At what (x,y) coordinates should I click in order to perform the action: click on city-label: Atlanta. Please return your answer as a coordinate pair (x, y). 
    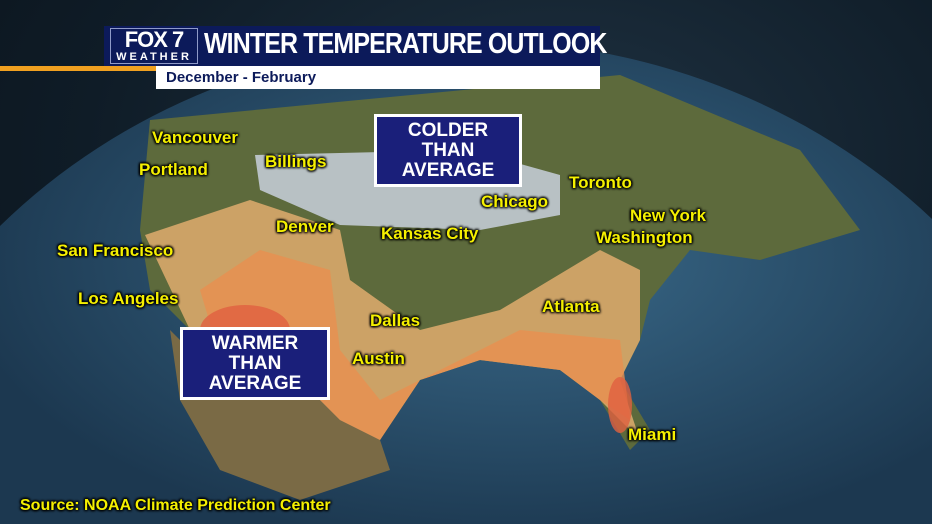
    Looking at the image, I should click on (571, 306).